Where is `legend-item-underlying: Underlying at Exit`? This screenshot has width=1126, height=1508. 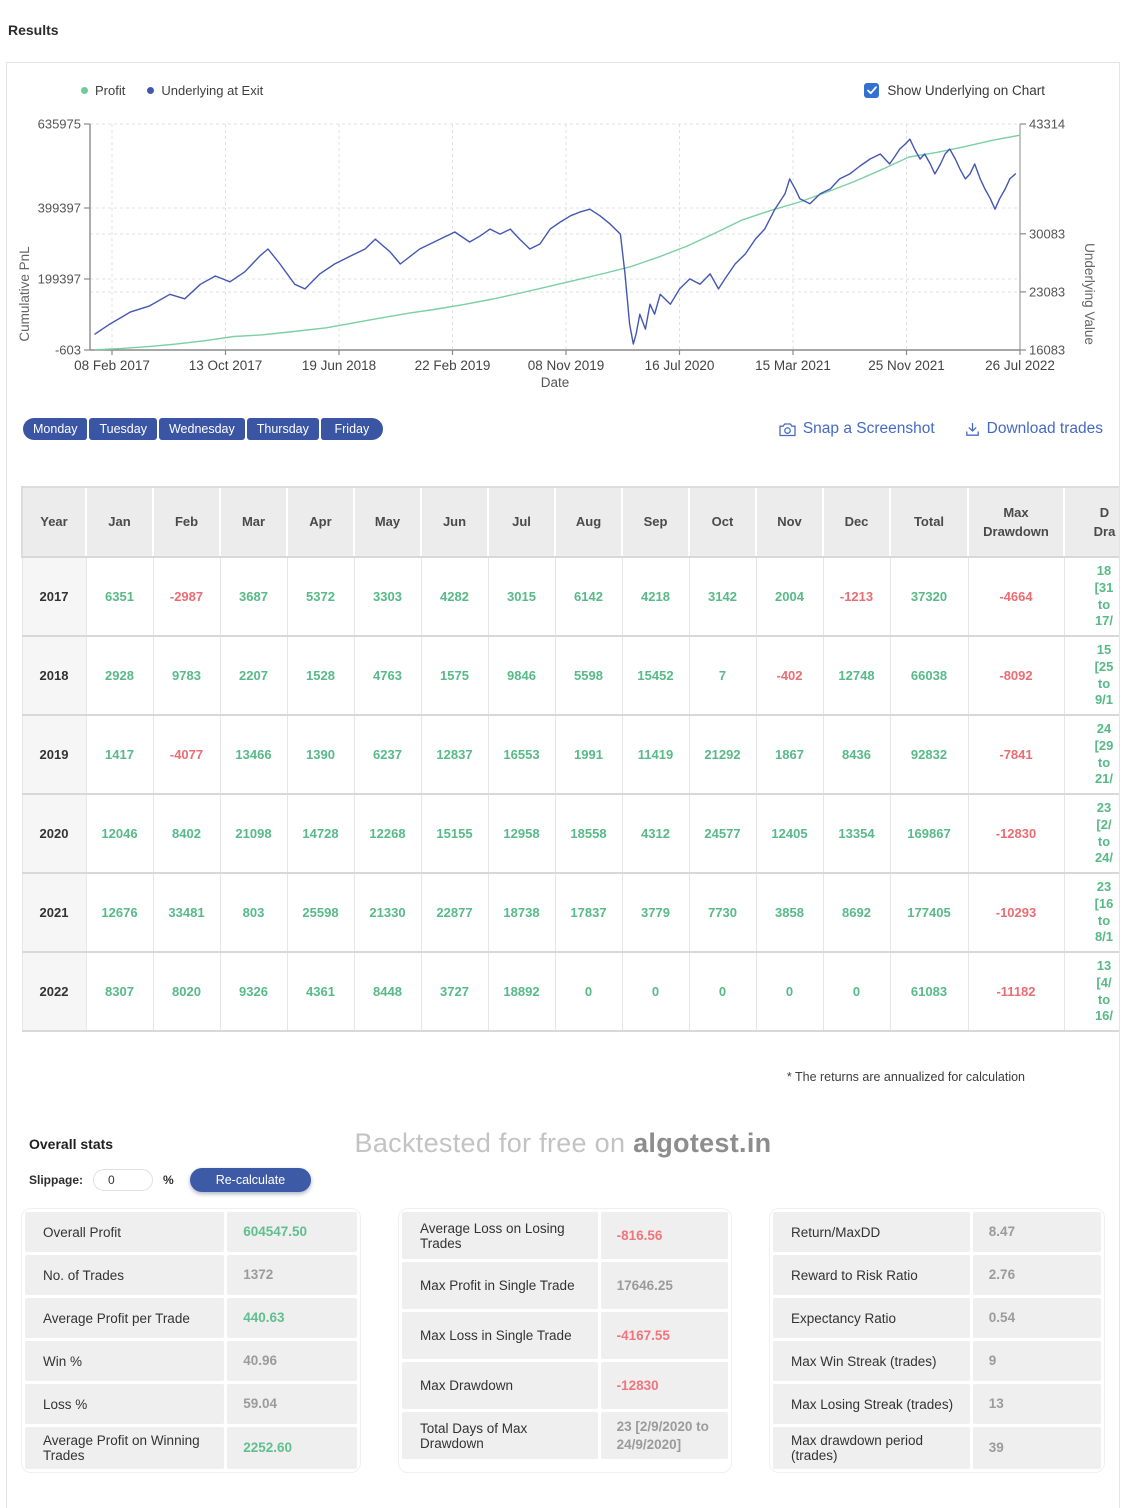 legend-item-underlying: Underlying at Exit is located at coordinates (205, 90).